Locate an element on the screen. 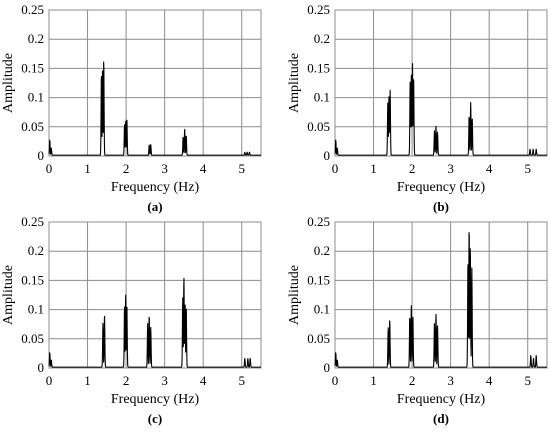 The image size is (550, 432). chart-b-xaxis-title: Frequency (Hz) is located at coordinates (441, 187).